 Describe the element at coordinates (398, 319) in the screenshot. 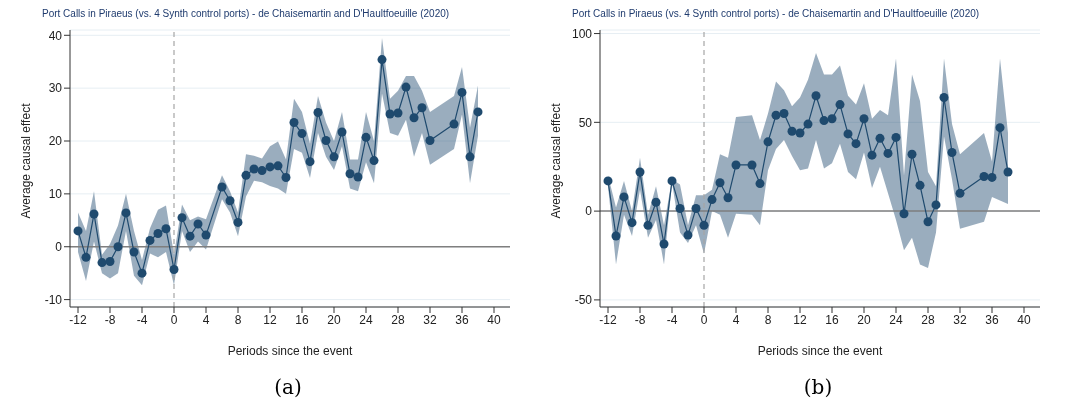

I see `x-tick-label: 28` at that location.